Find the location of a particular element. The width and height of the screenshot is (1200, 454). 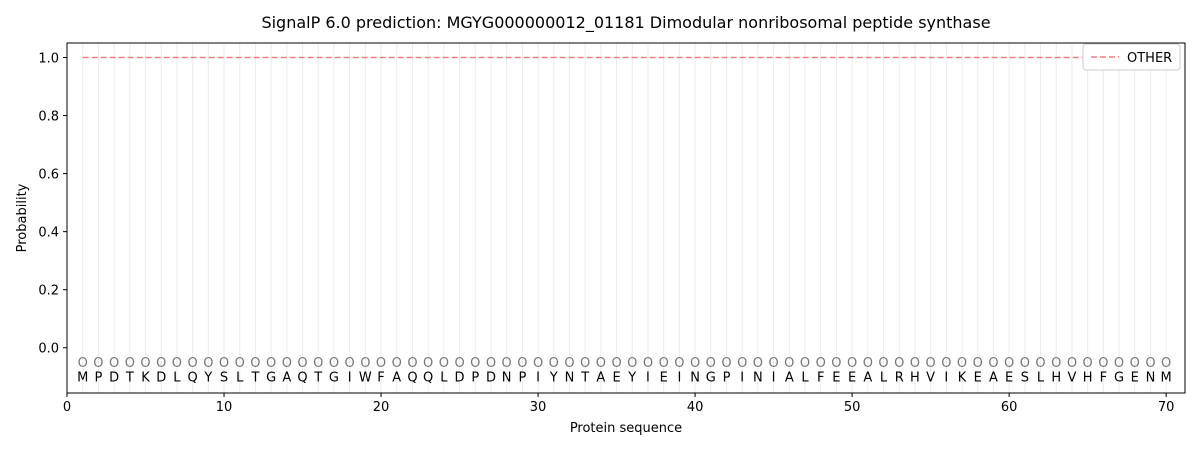

residue-label: R is located at coordinates (899, 378).